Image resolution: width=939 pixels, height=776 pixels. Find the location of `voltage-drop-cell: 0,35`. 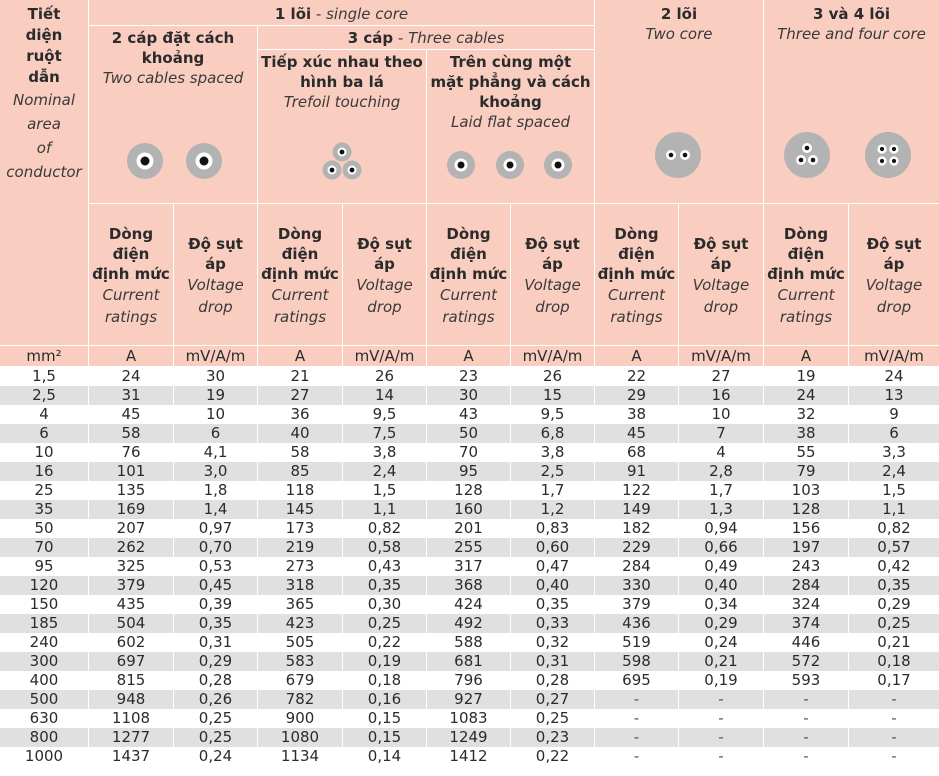

voltage-drop-cell: 0,35 is located at coordinates (384, 585).